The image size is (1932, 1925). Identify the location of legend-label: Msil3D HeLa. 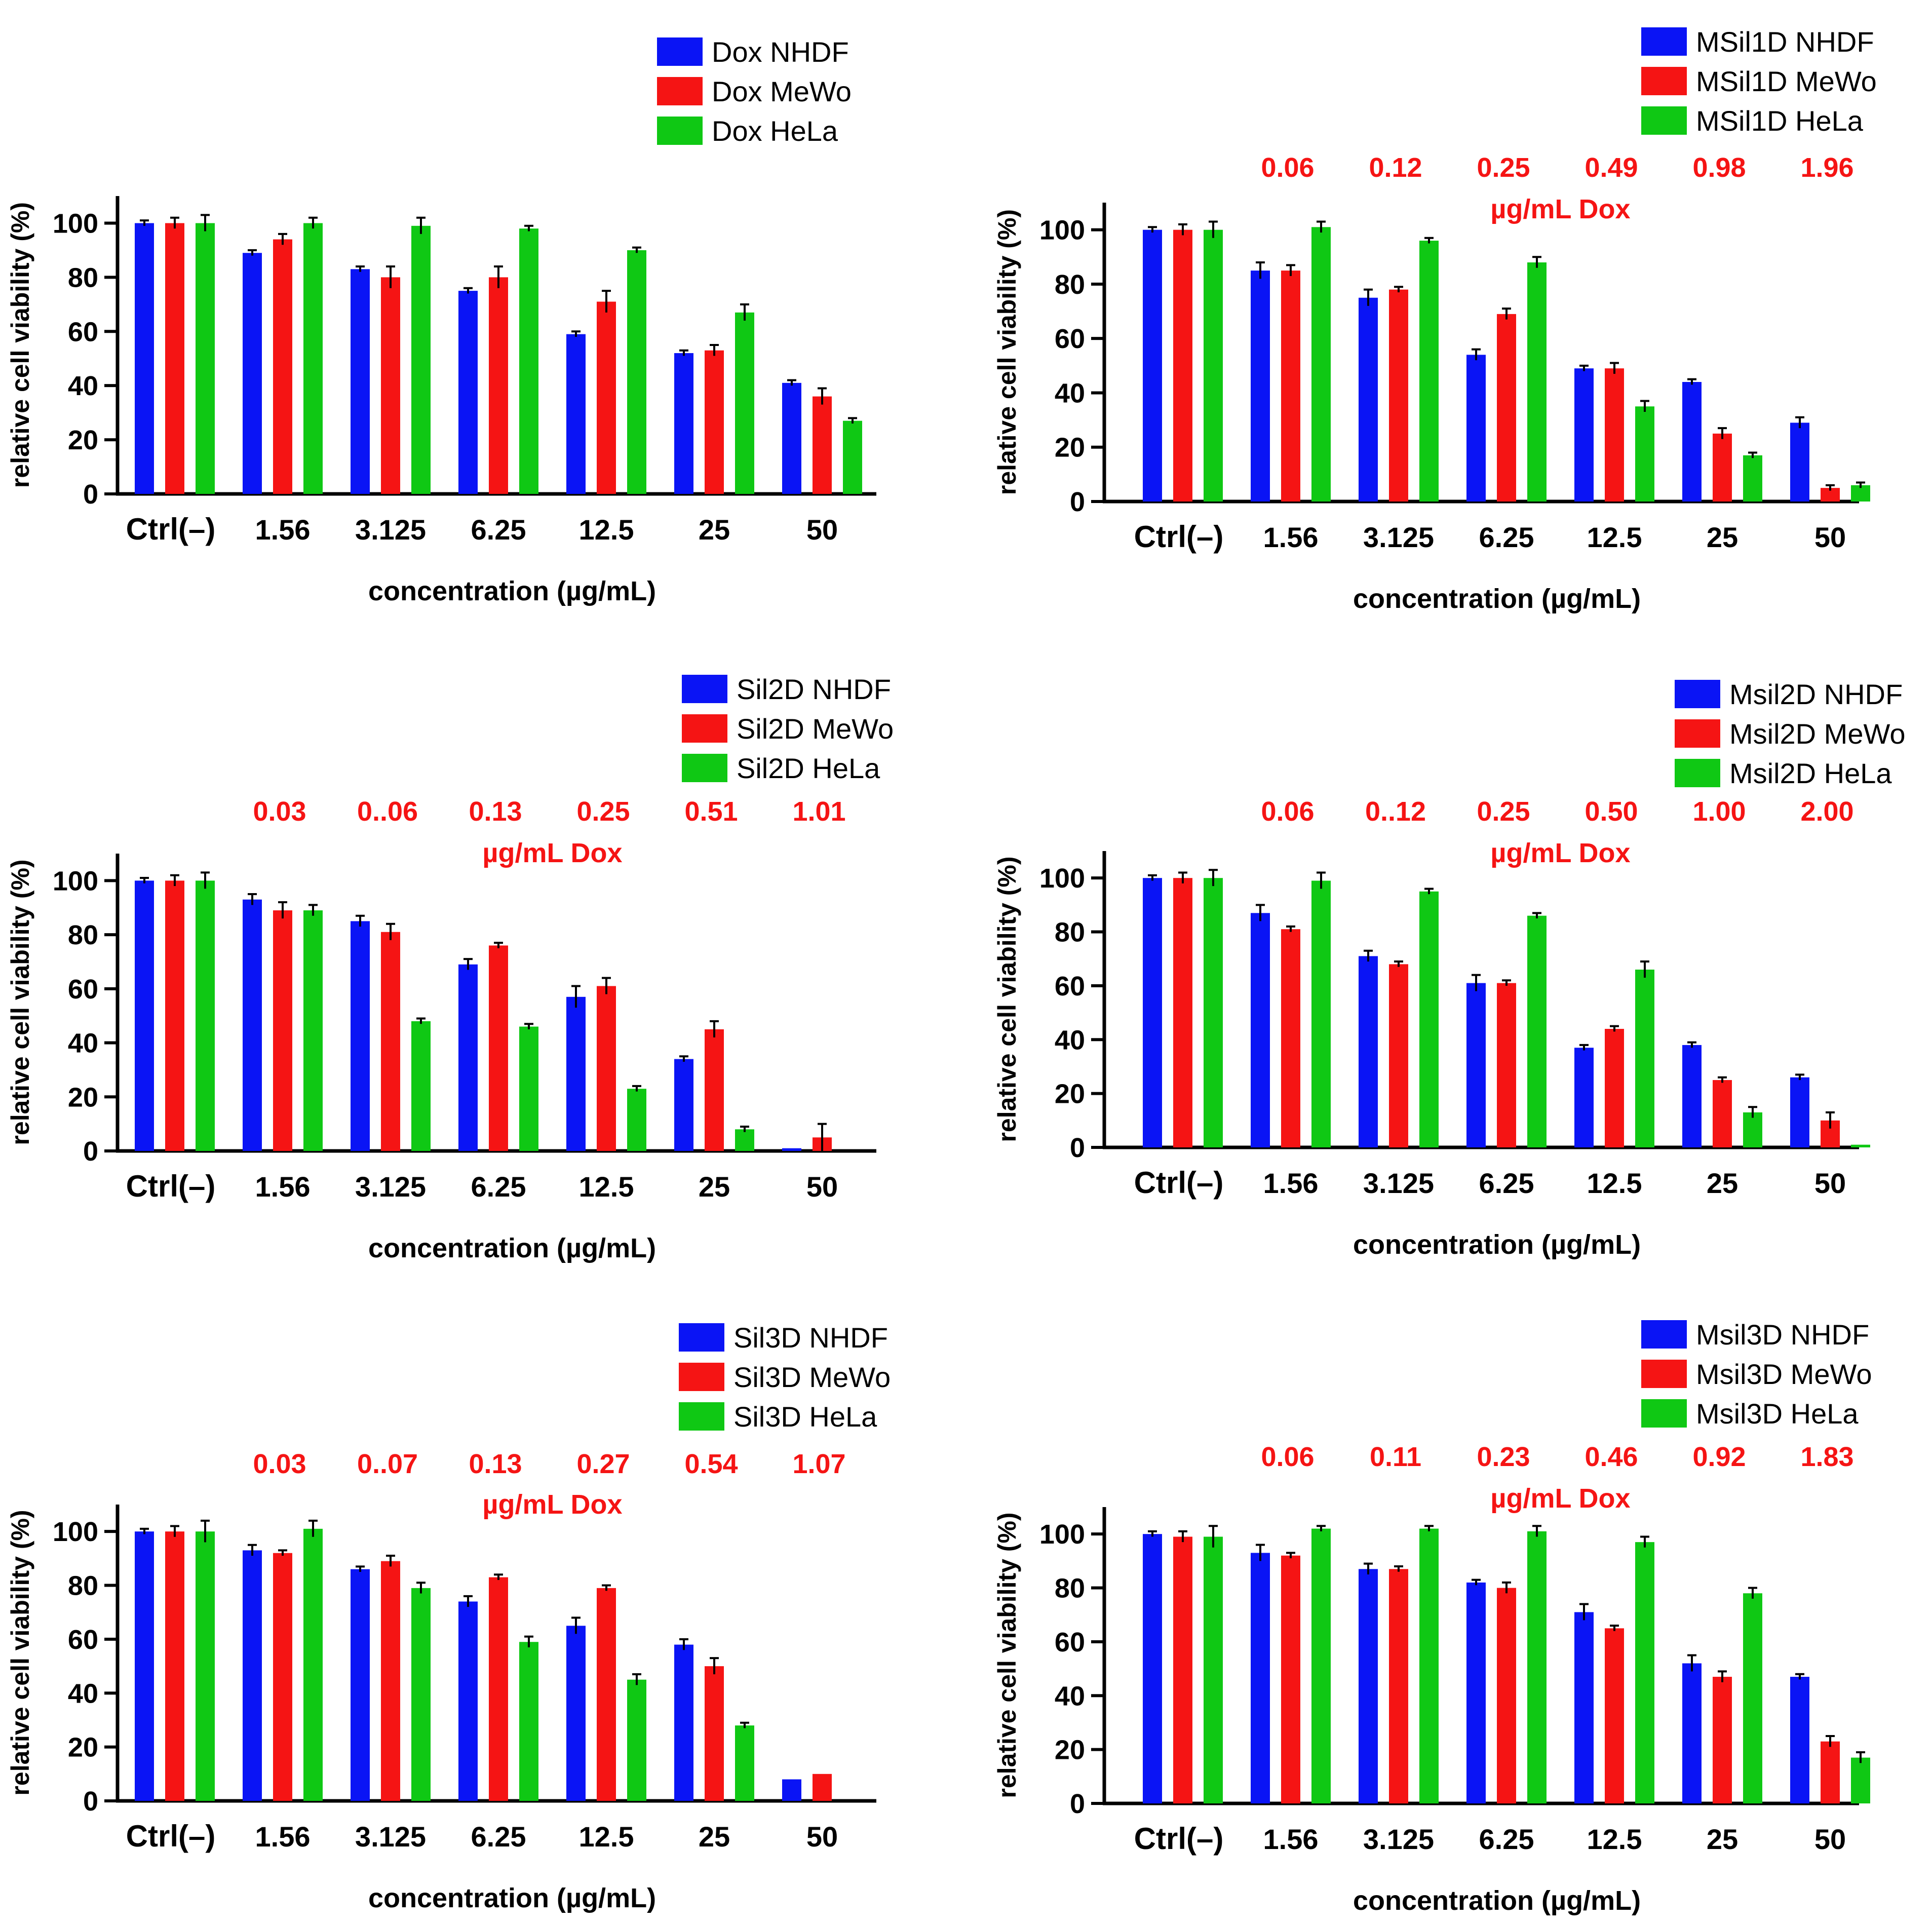
(1778, 1414).